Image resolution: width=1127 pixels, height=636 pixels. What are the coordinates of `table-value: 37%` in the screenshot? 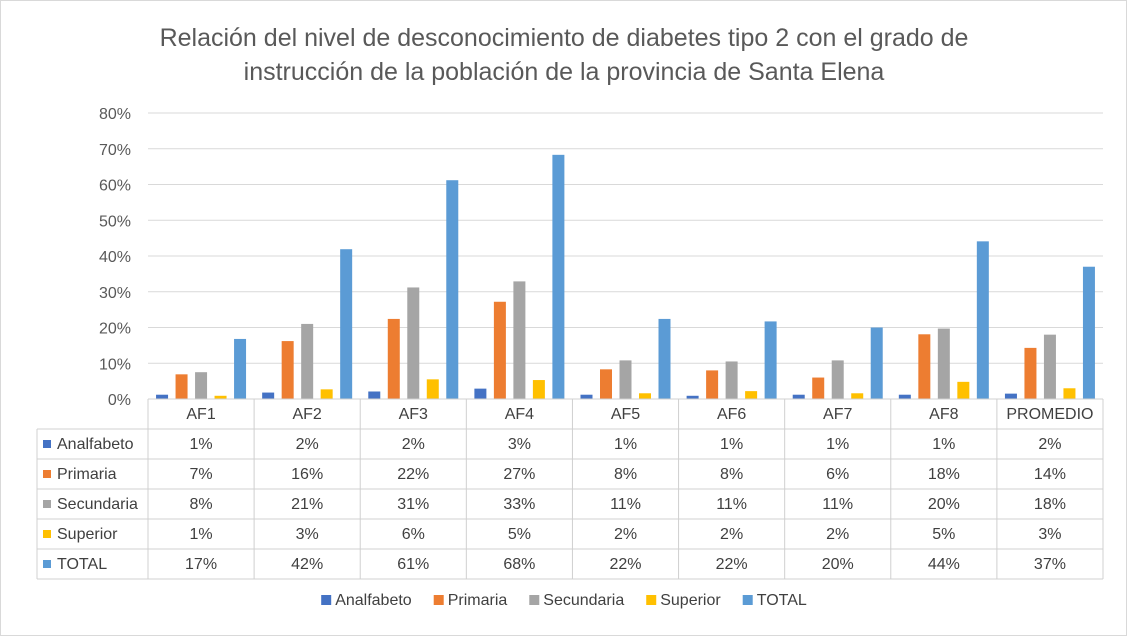 It's located at (1050, 564).